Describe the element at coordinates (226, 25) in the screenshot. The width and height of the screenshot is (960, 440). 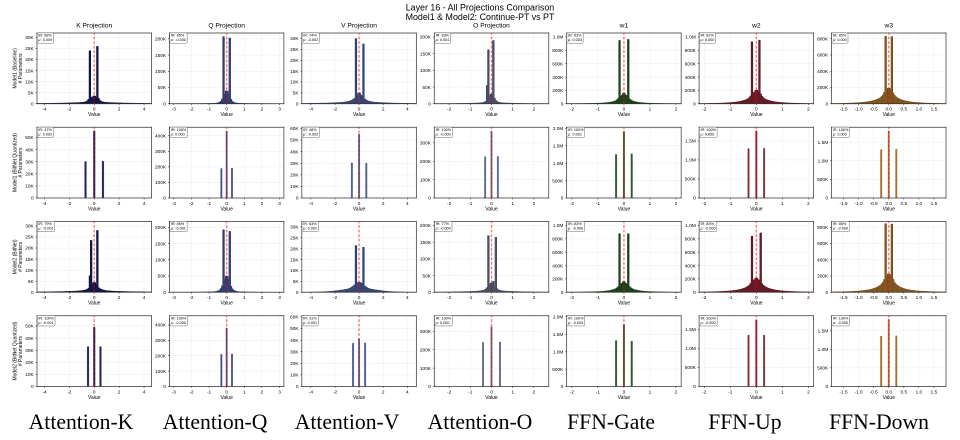
I see `svg-text: Q Projection` at that location.